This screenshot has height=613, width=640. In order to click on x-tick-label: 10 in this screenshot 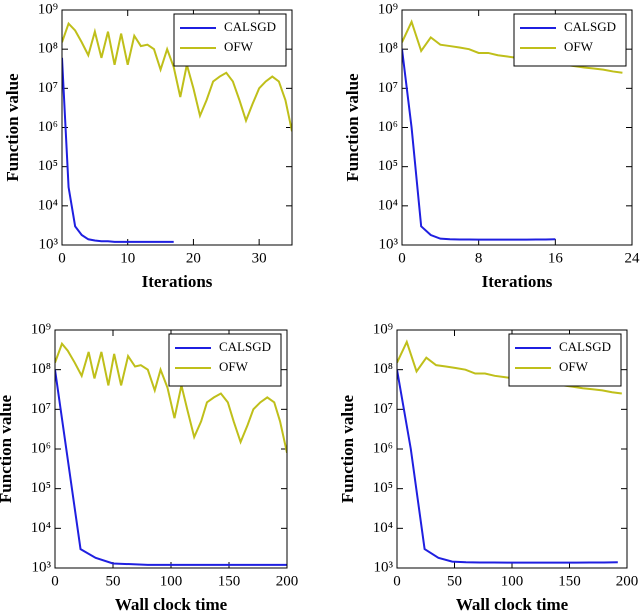, I will do `click(127, 258)`.